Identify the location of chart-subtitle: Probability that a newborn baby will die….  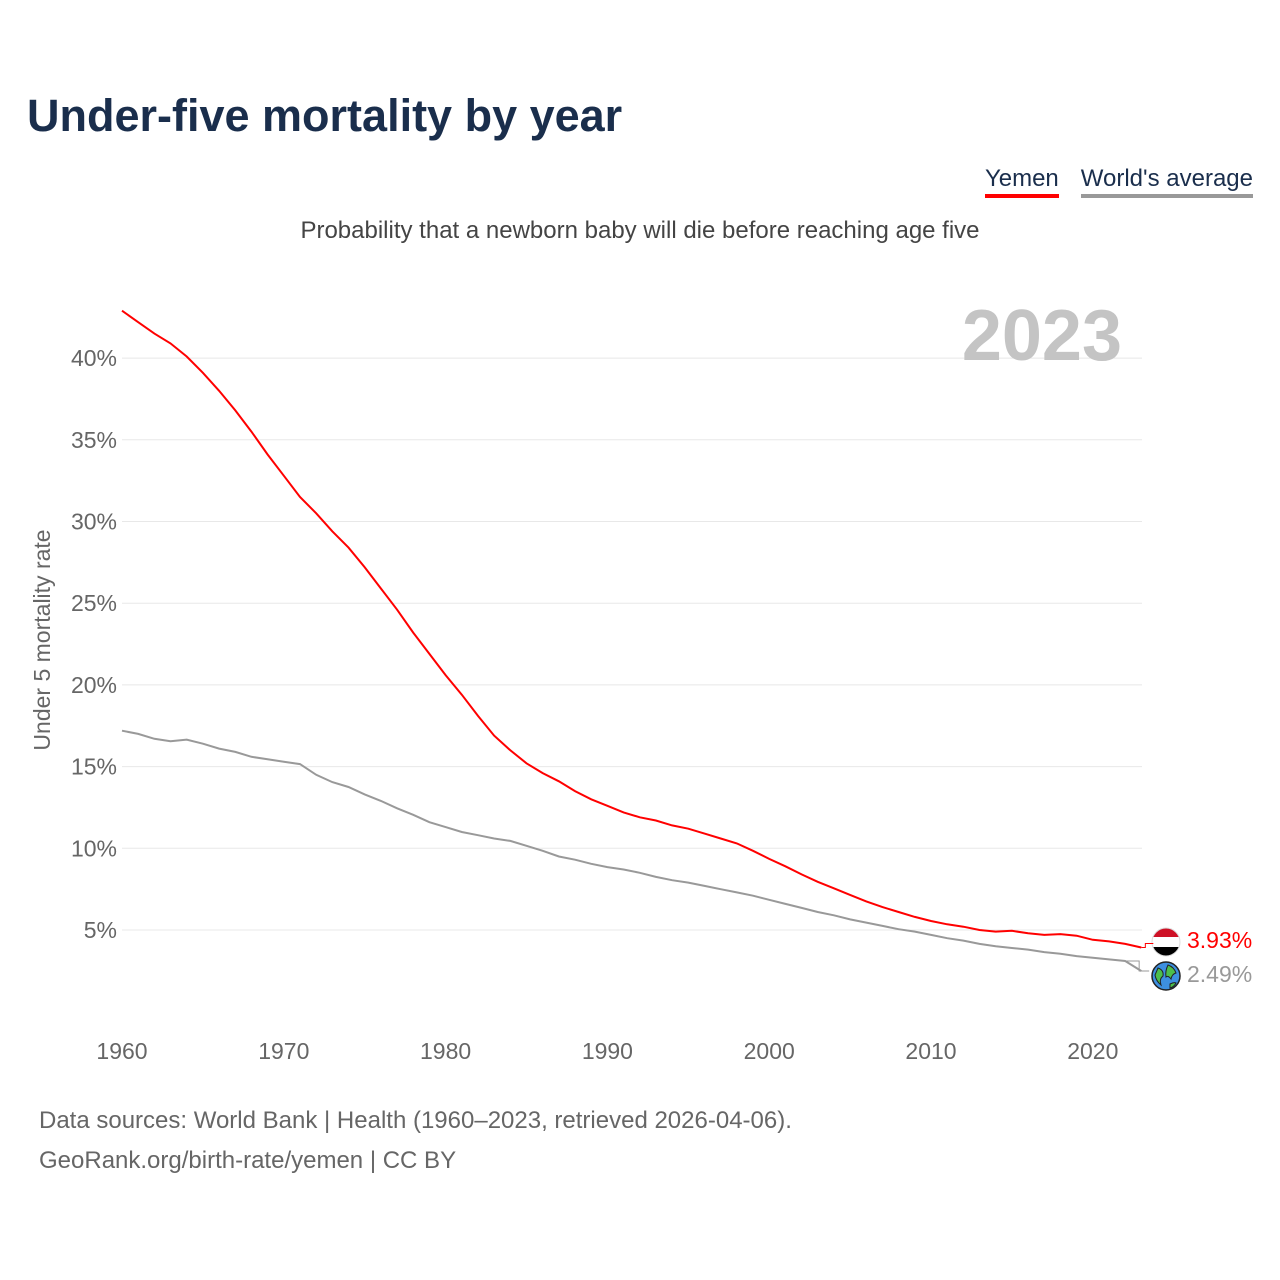
(640, 230).